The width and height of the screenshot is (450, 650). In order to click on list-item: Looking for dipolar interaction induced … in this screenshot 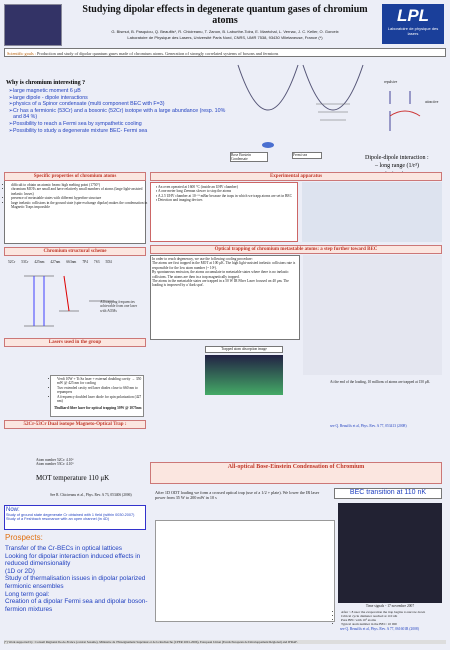, I will do `click(73, 560)`.